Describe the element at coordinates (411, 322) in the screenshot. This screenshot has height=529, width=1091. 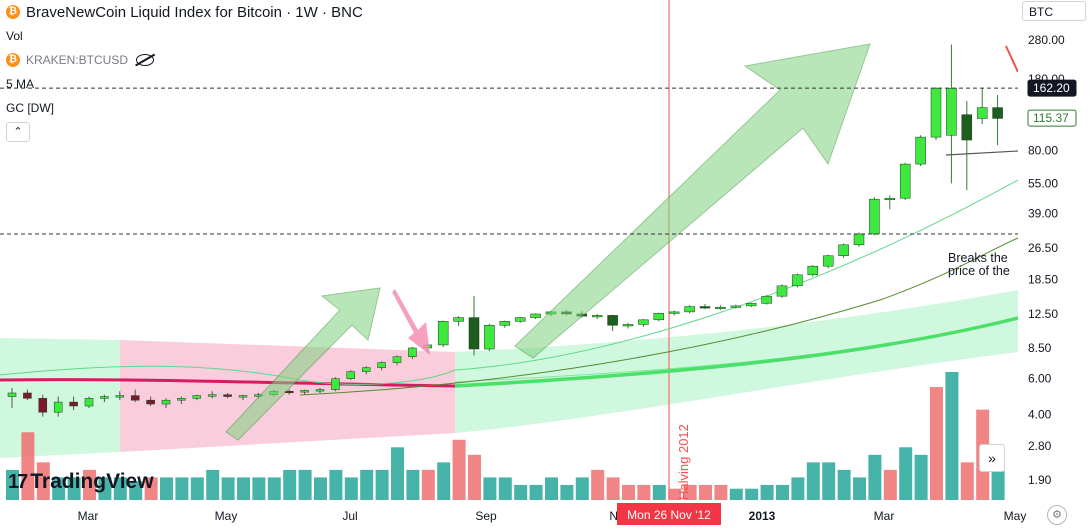
I see `arrow-pink-down` at that location.